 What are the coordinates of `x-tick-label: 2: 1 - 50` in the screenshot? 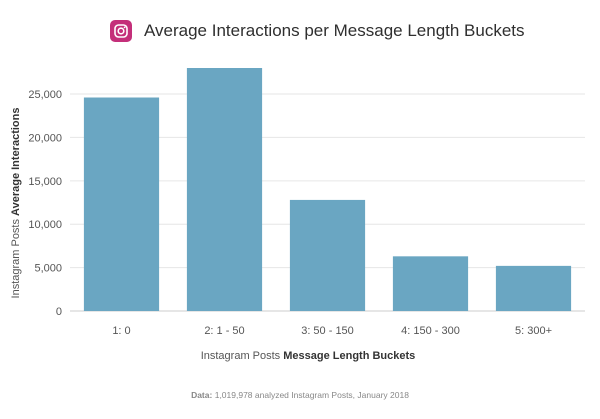 It's located at (224, 331).